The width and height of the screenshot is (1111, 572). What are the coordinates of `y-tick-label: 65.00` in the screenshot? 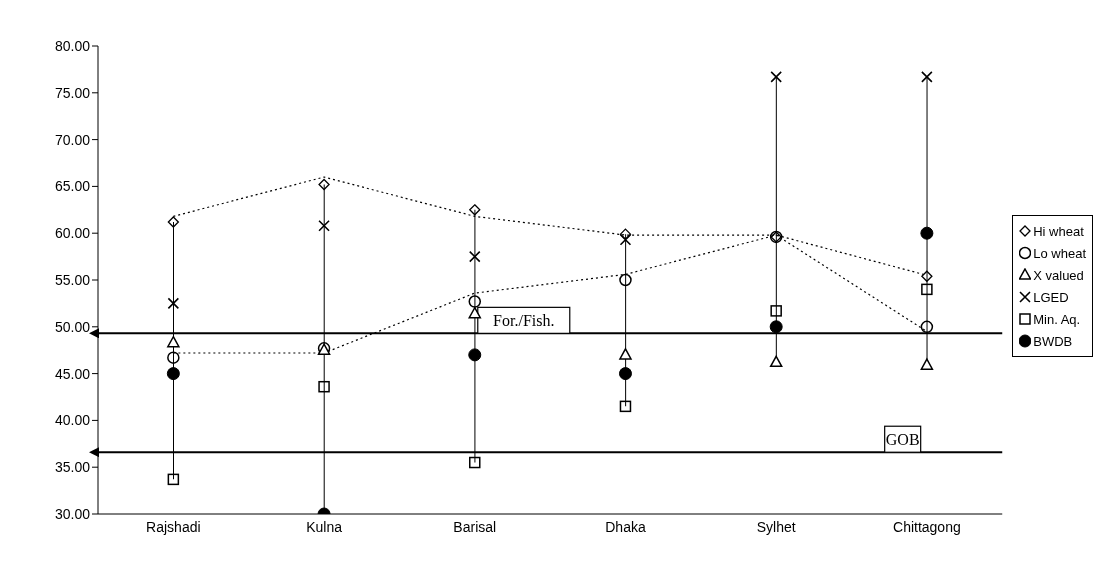 It's located at (72, 186).